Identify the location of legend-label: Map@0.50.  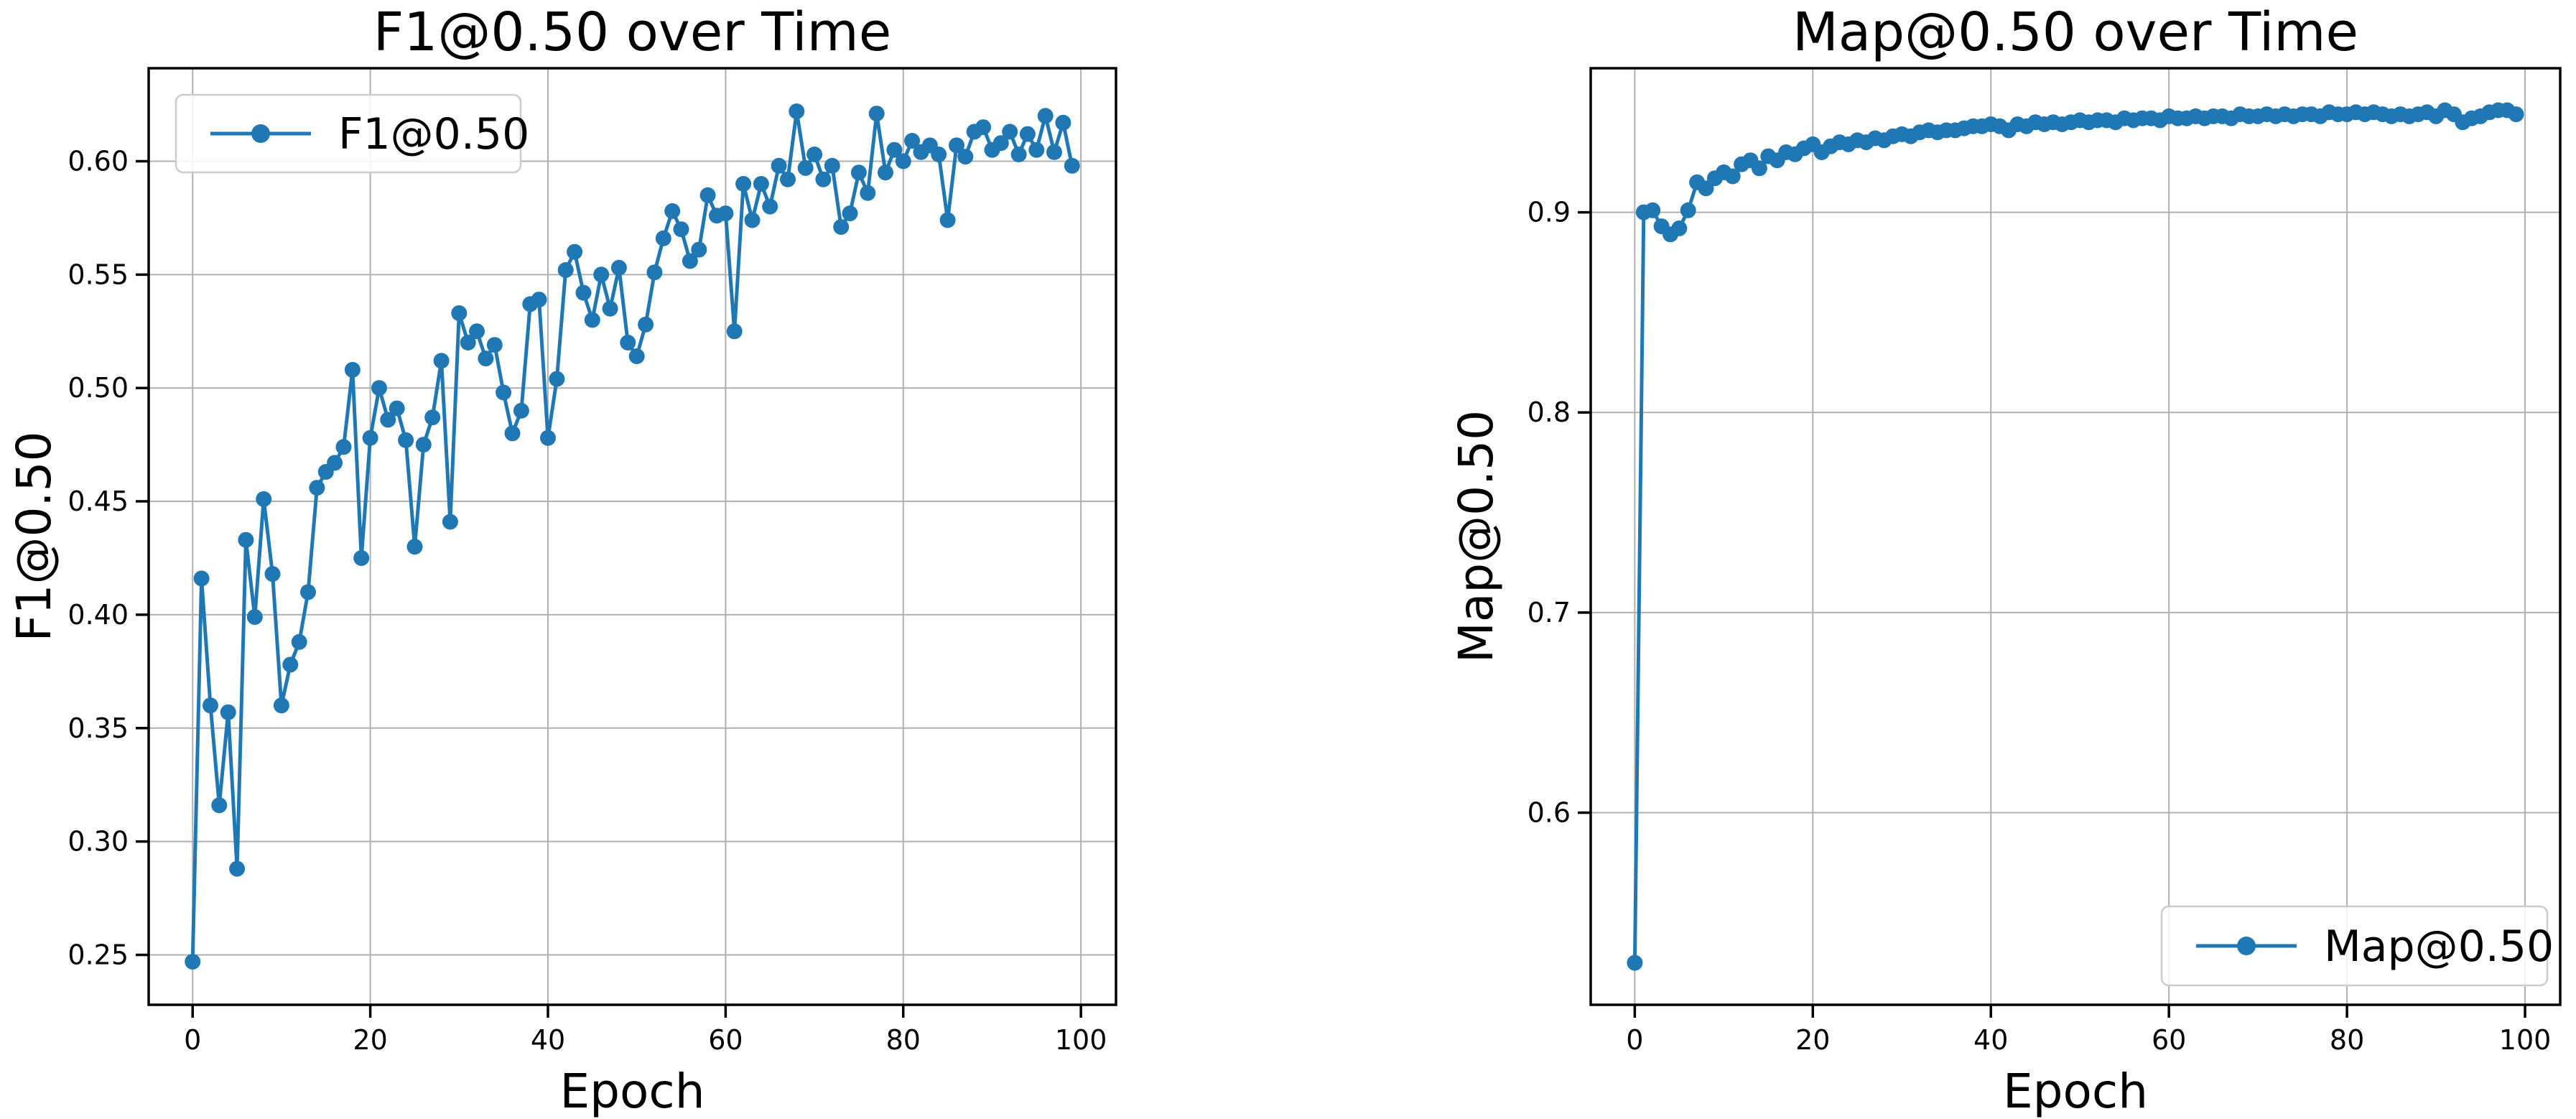
(2439, 946).